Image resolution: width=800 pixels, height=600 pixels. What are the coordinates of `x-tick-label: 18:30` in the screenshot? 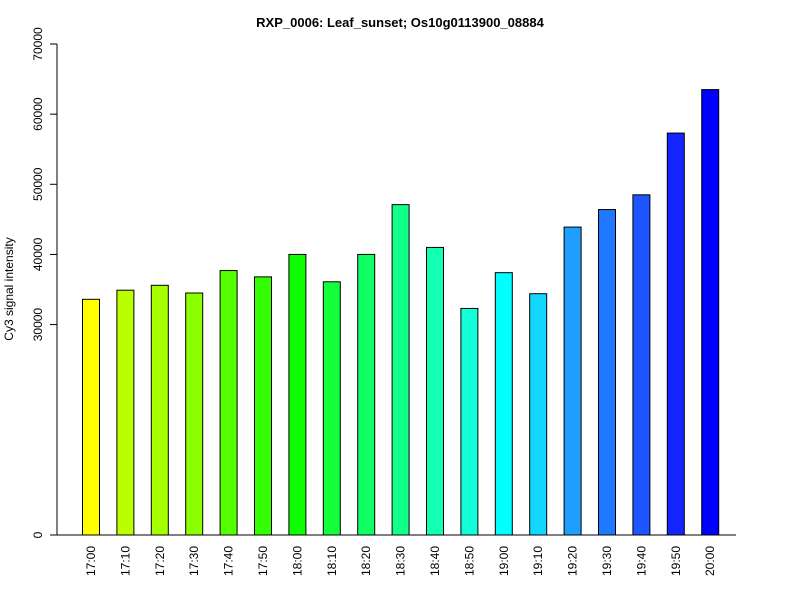 It's located at (401, 561).